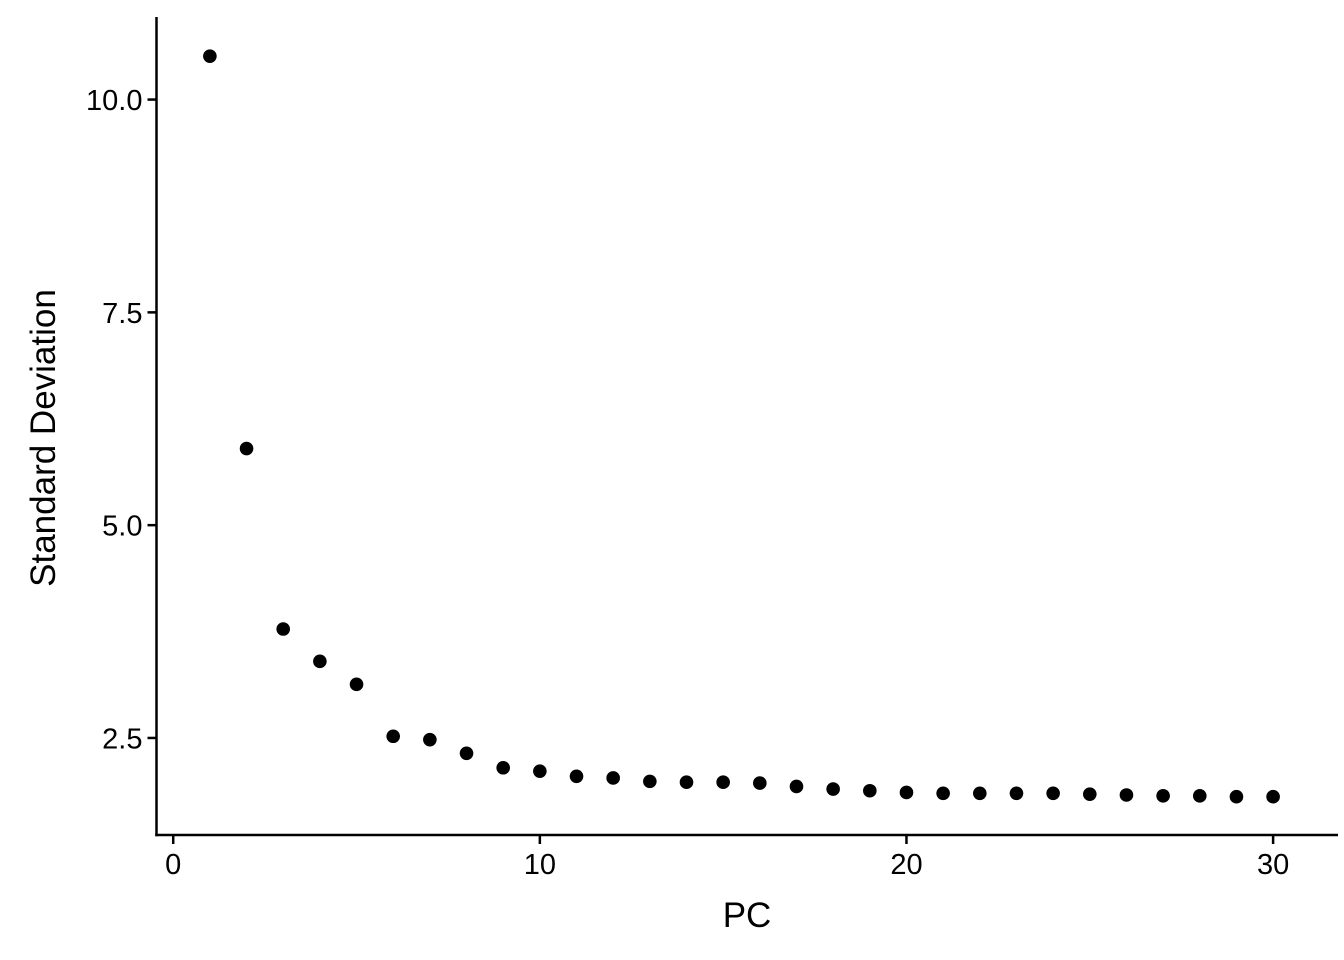 The width and height of the screenshot is (1344, 960). Describe the element at coordinates (122, 527) in the screenshot. I see `y-tick-label: 5.0` at that location.